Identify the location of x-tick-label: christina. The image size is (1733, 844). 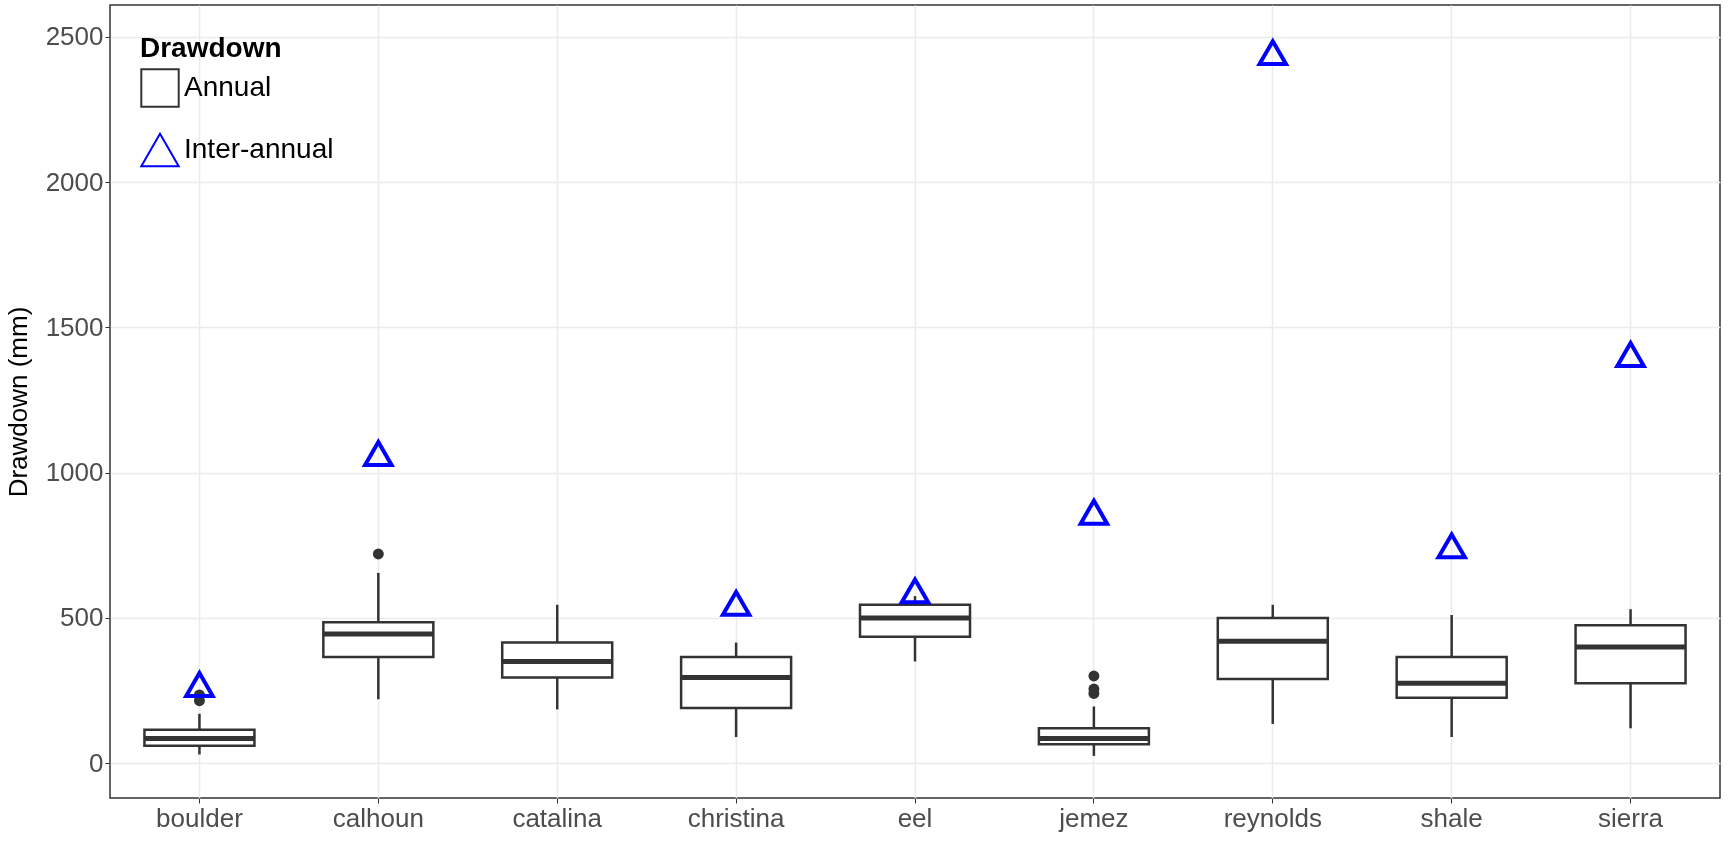
(736, 817).